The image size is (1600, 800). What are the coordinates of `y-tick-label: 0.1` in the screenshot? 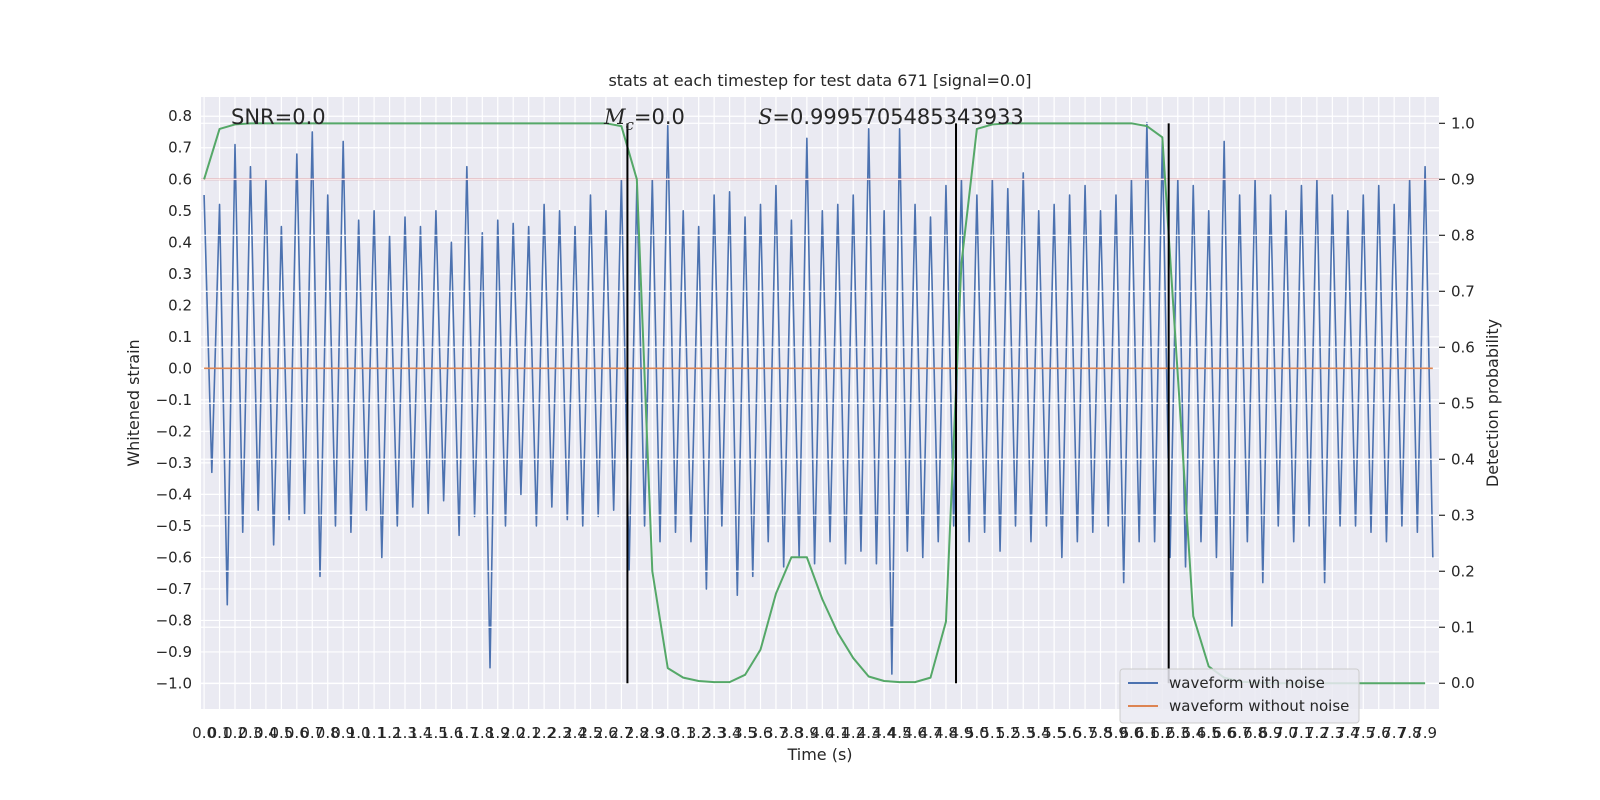 It's located at (180, 337).